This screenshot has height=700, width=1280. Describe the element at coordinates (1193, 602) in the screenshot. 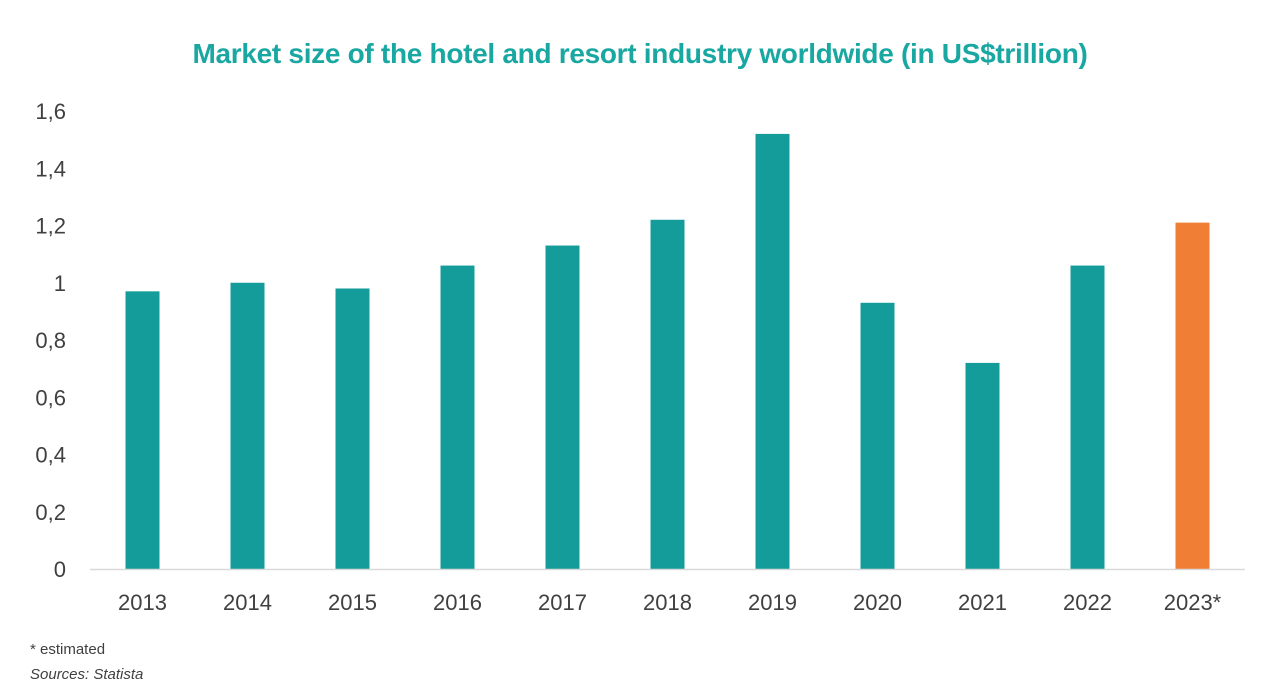

I see `x-tick-label: 2023*` at that location.